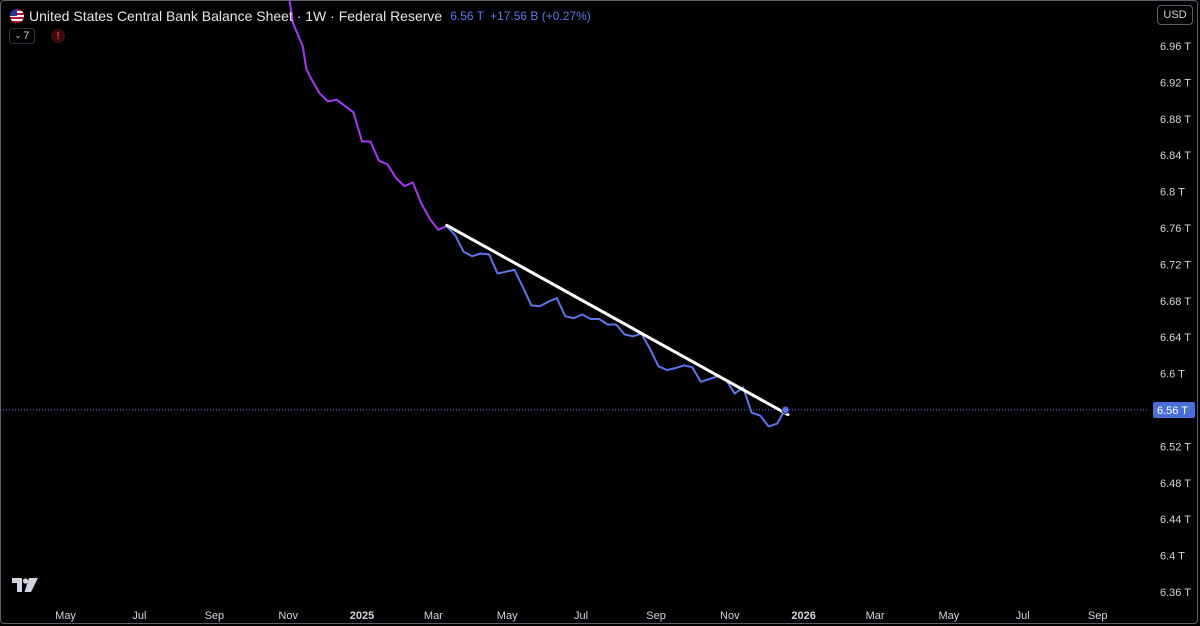 This screenshot has height=626, width=1200. What do you see at coordinates (26, 36) in the screenshot?
I see `indicators-count: 7` at bounding box center [26, 36].